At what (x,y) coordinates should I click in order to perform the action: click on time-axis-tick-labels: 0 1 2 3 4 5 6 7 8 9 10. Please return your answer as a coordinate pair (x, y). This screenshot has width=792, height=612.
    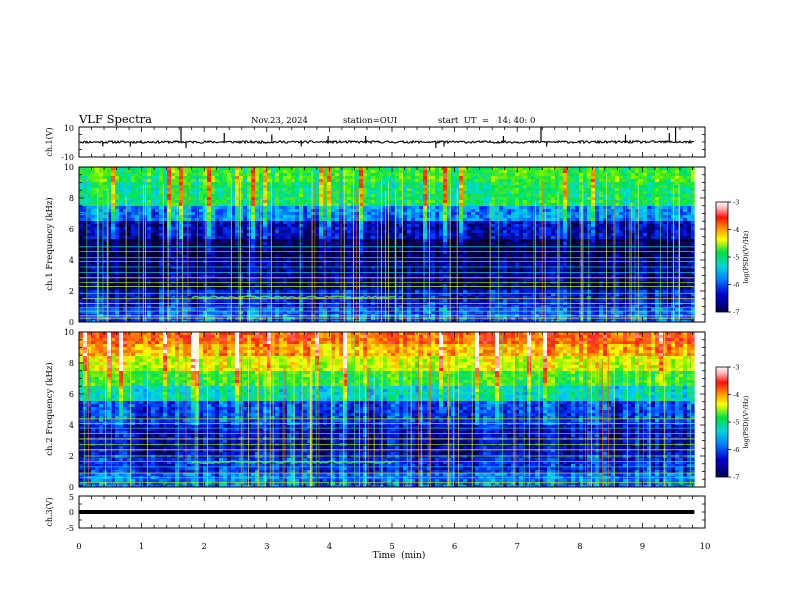
    Looking at the image, I should click on (393, 547).